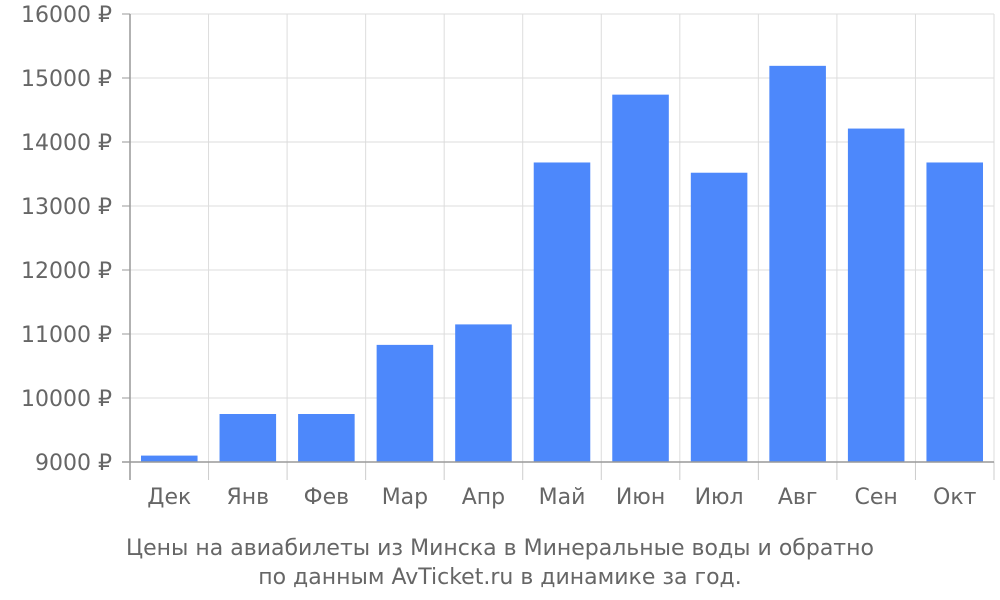  Describe the element at coordinates (876, 497) in the screenshot. I see `x-tick-label: Сен` at that location.